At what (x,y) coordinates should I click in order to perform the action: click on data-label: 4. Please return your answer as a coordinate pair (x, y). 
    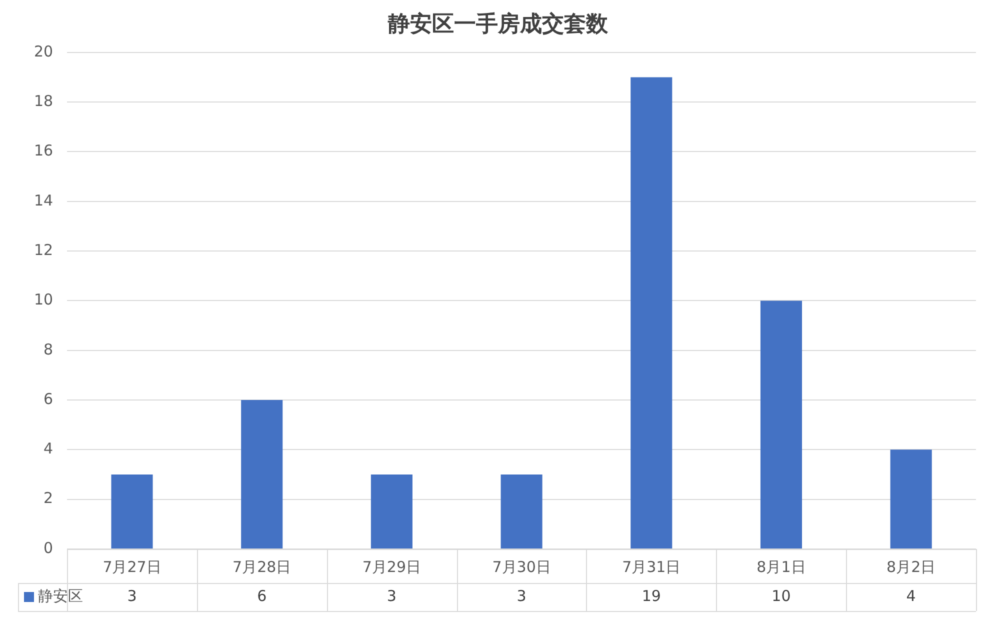
    Looking at the image, I should click on (911, 595).